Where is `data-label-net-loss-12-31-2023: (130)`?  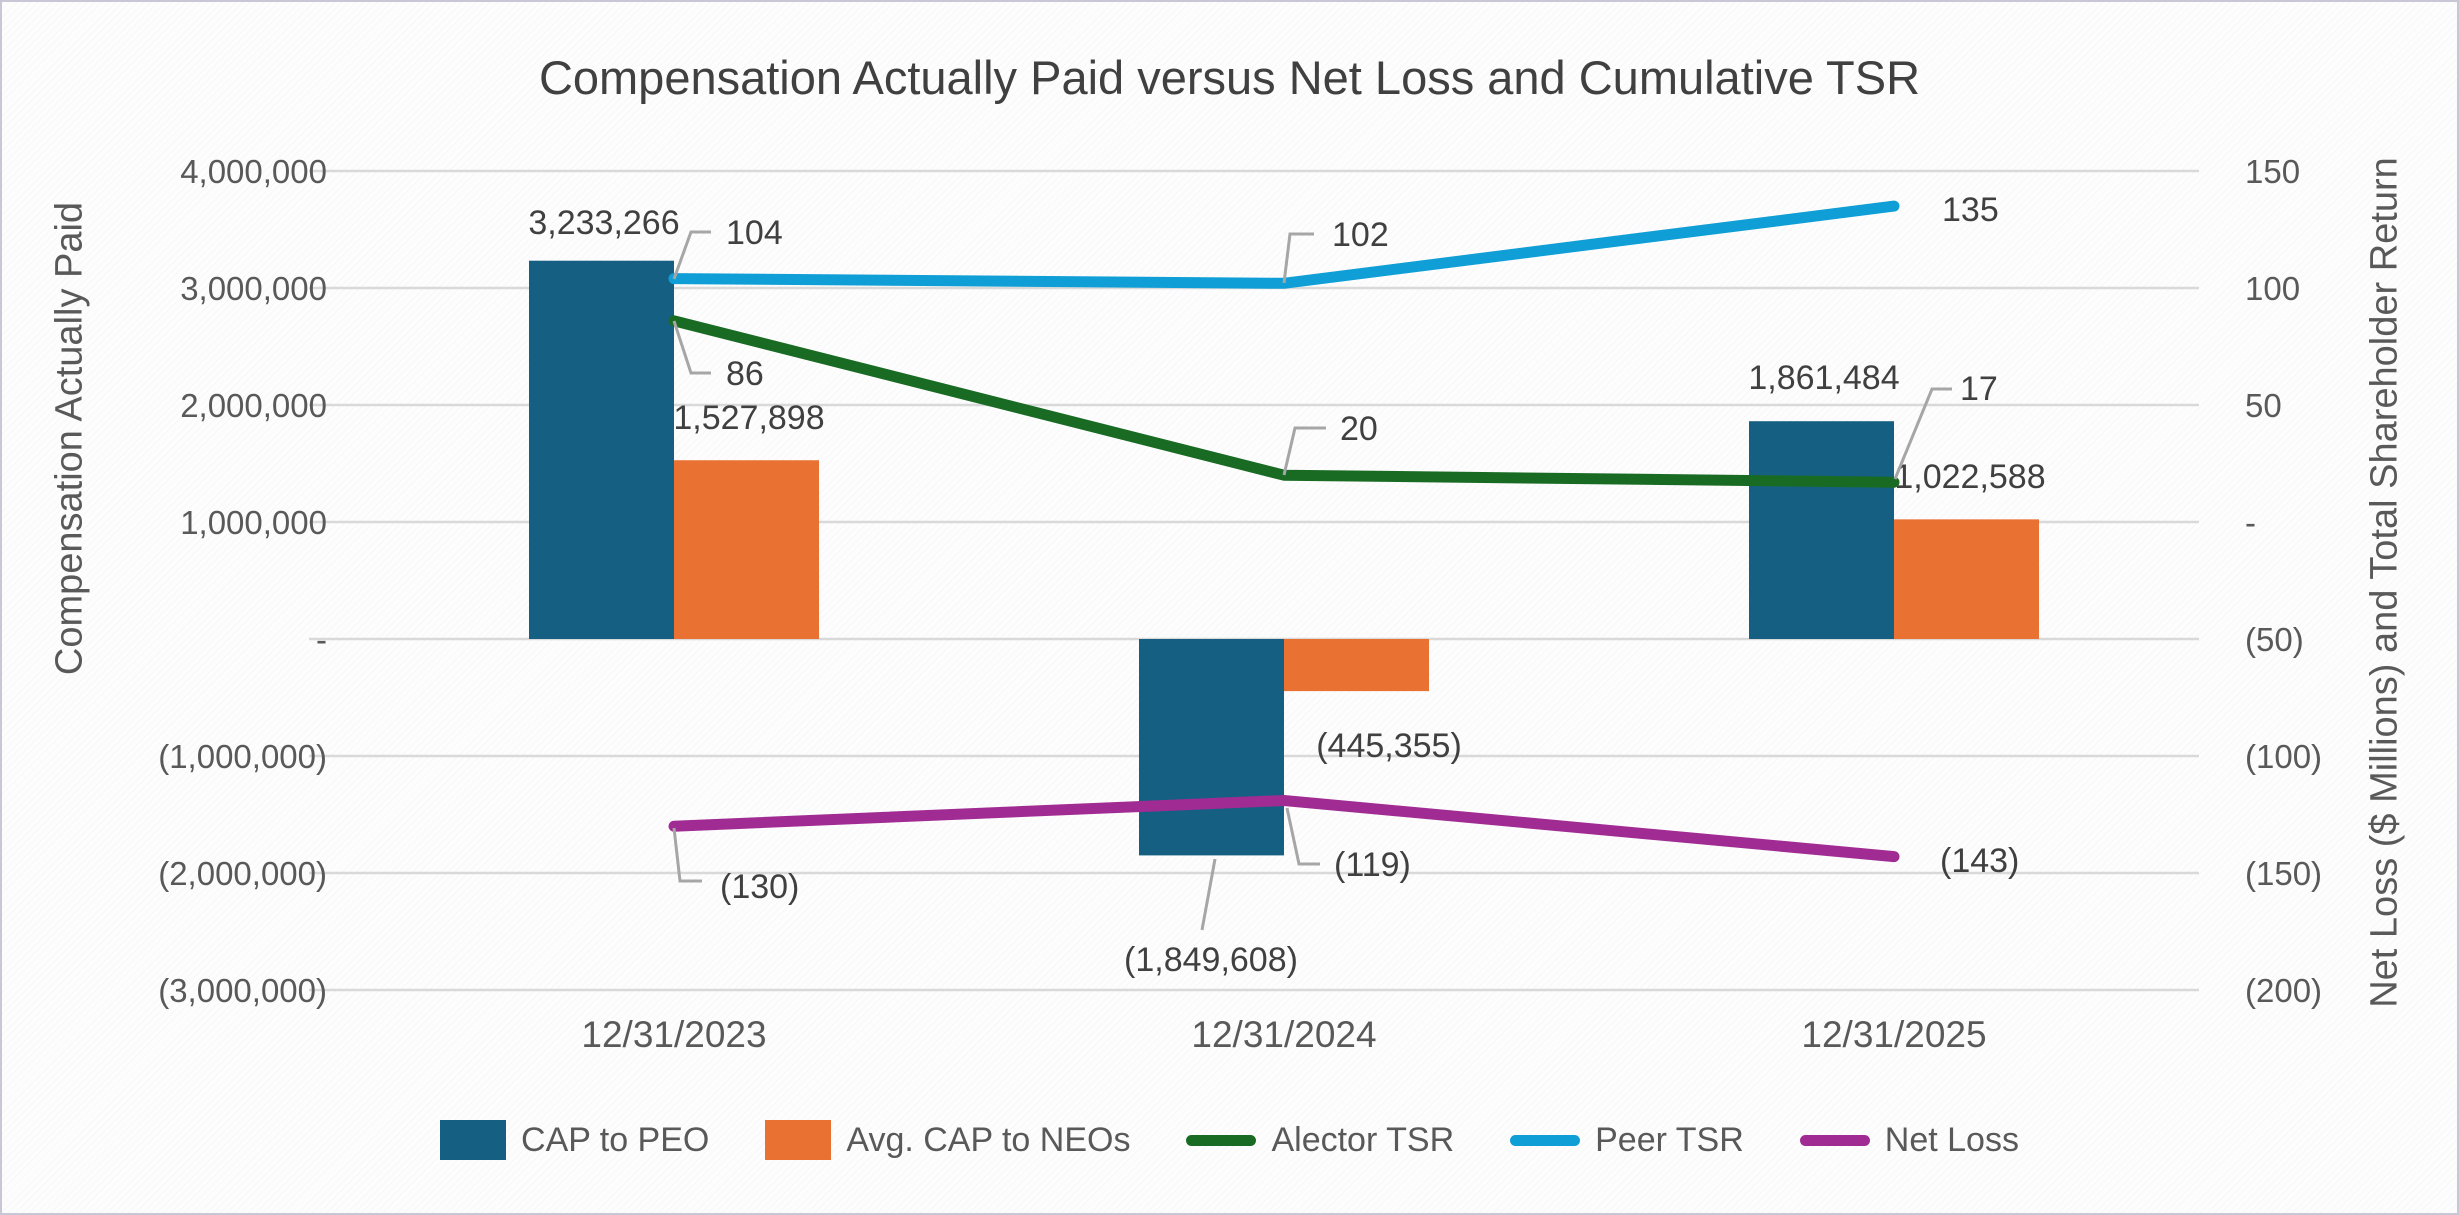 data-label-net-loss-12-31-2023: (130) is located at coordinates (759, 887).